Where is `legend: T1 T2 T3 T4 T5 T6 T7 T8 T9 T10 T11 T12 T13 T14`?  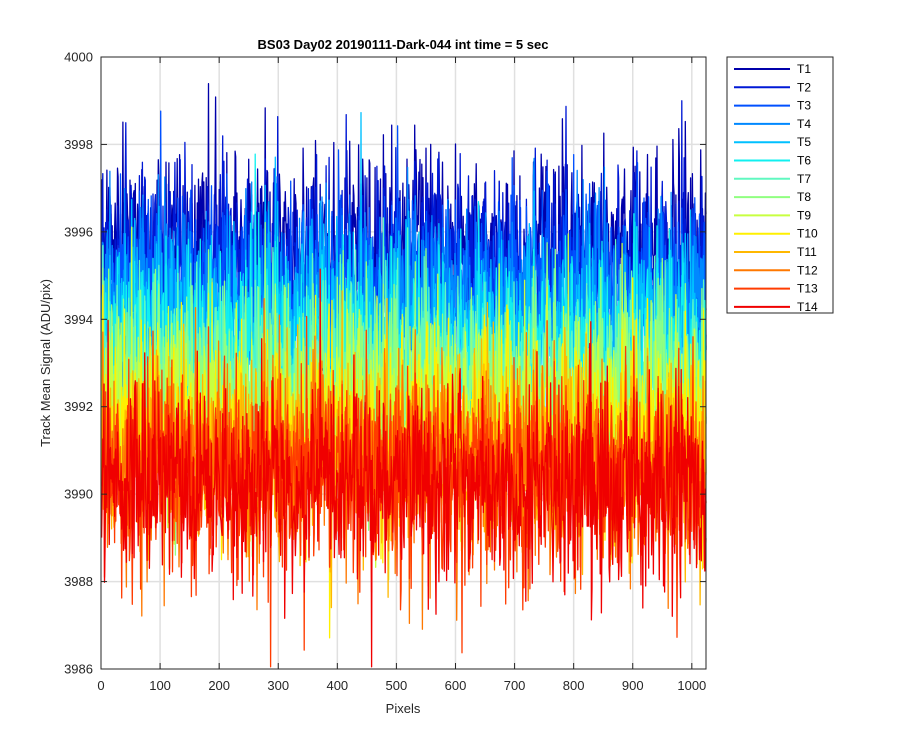 legend: T1 T2 T3 T4 T5 T6 T7 T8 T9 T10 T11 T12 T13 T14 is located at coordinates (780, 185).